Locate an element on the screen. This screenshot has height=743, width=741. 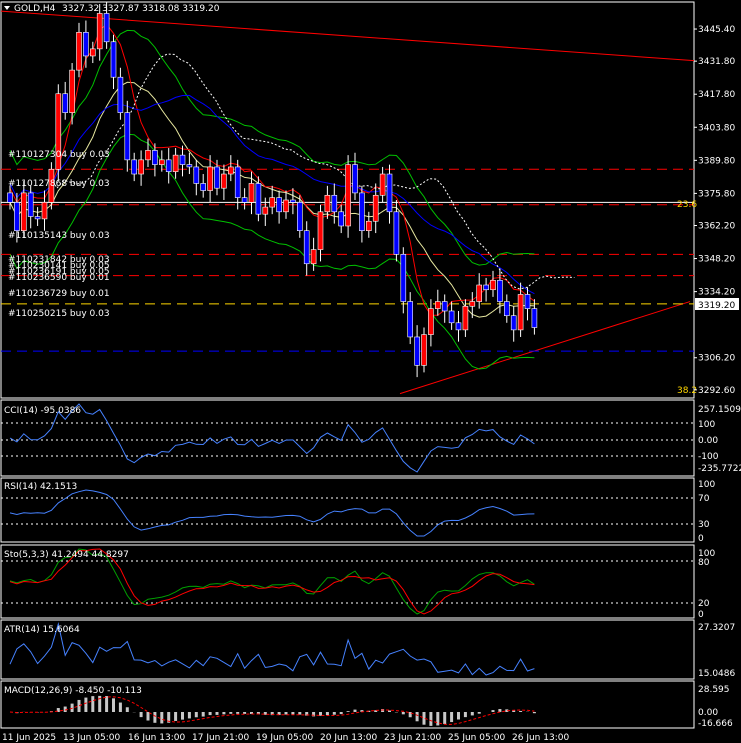
y-tick-label: 3403.80 is located at coordinates (716, 128).